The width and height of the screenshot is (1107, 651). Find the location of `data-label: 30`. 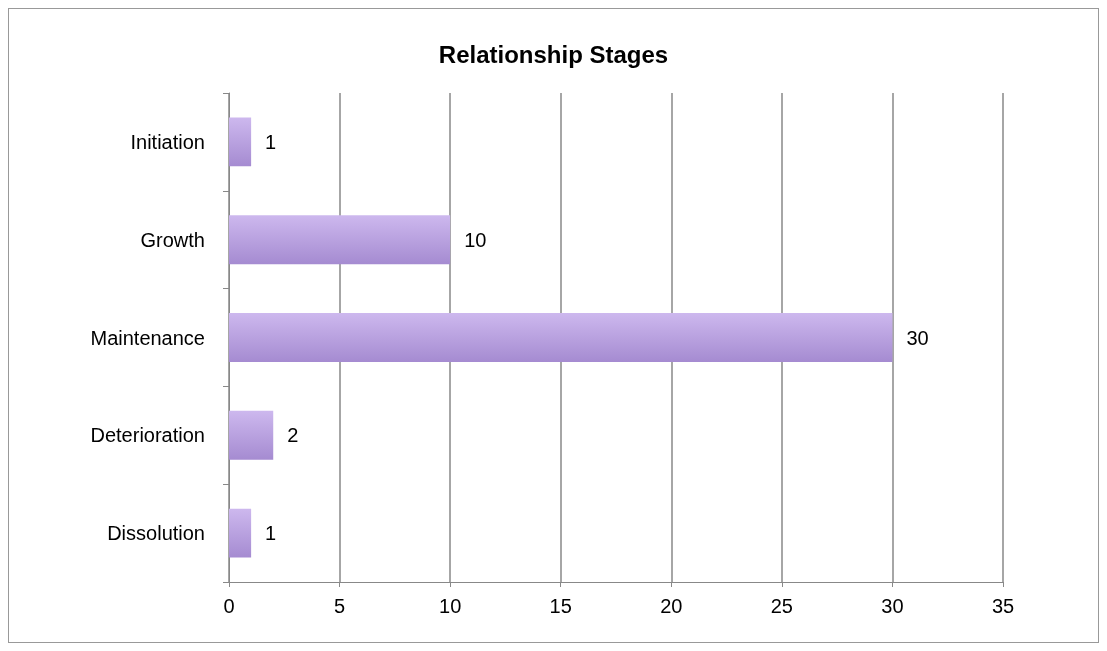

data-label: 30 is located at coordinates (917, 337).